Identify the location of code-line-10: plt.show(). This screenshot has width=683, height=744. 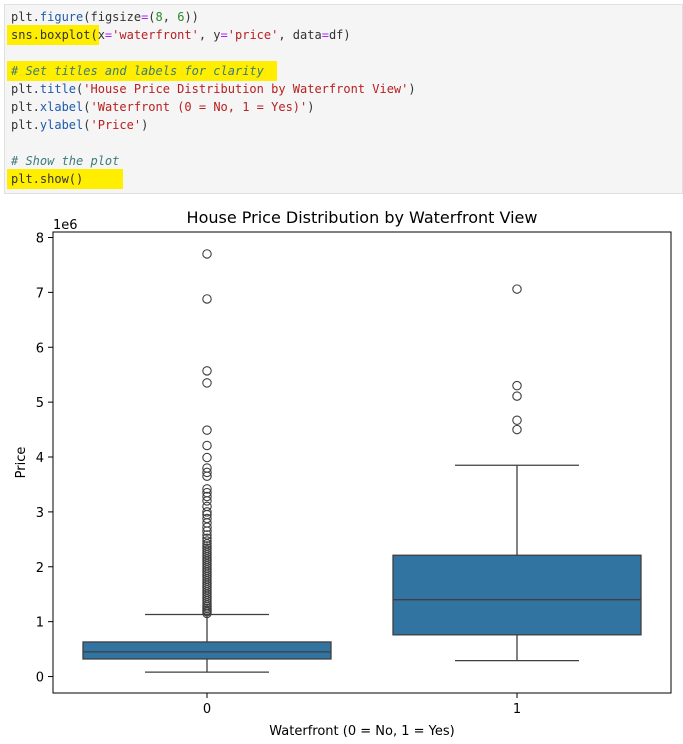
(65, 179).